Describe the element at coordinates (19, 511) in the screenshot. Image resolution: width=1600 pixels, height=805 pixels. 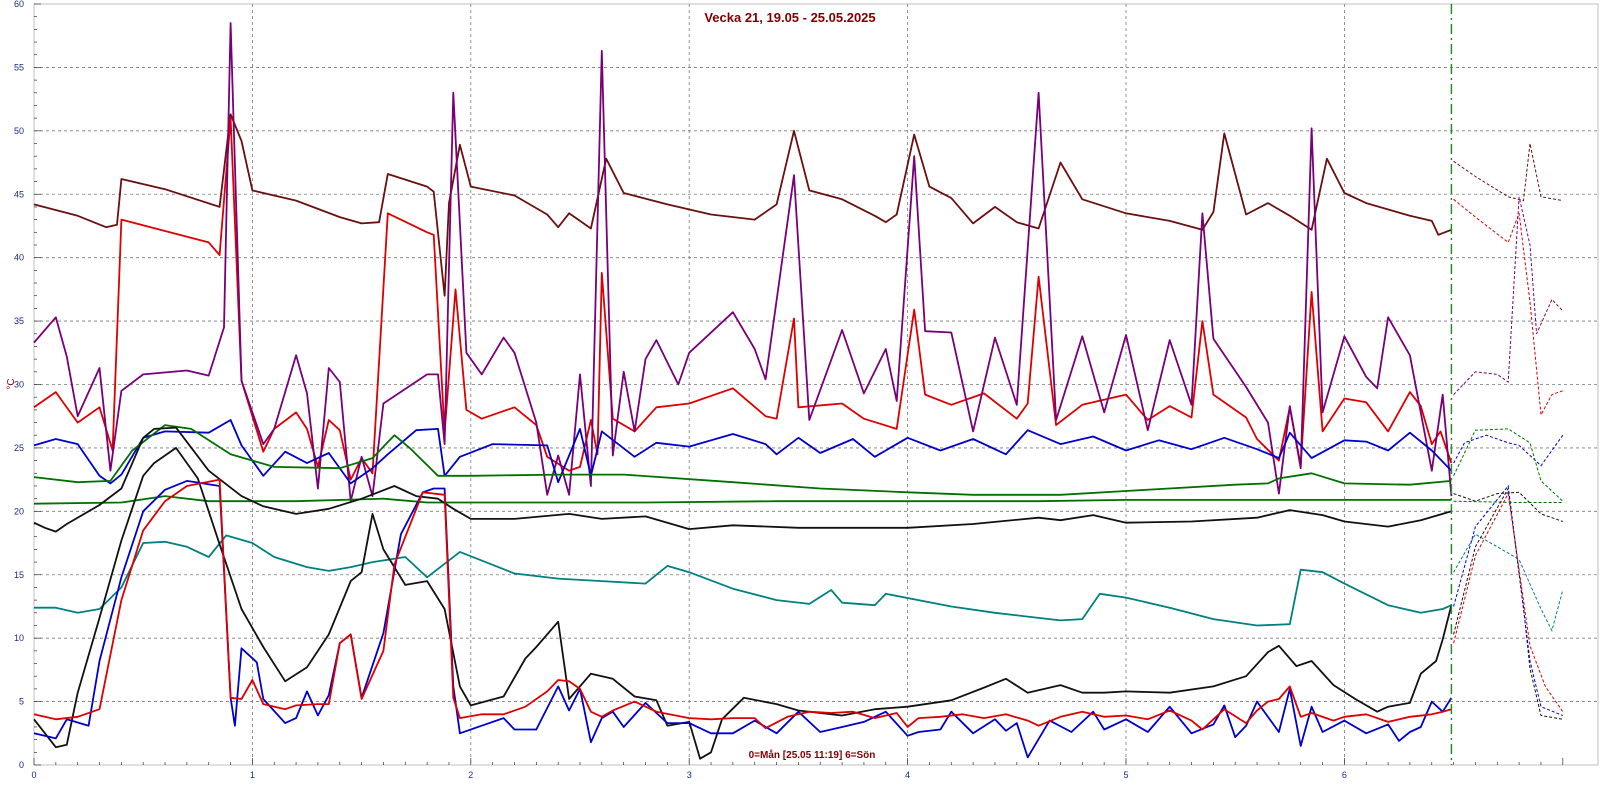
I see `y-tick-label: 20` at that location.